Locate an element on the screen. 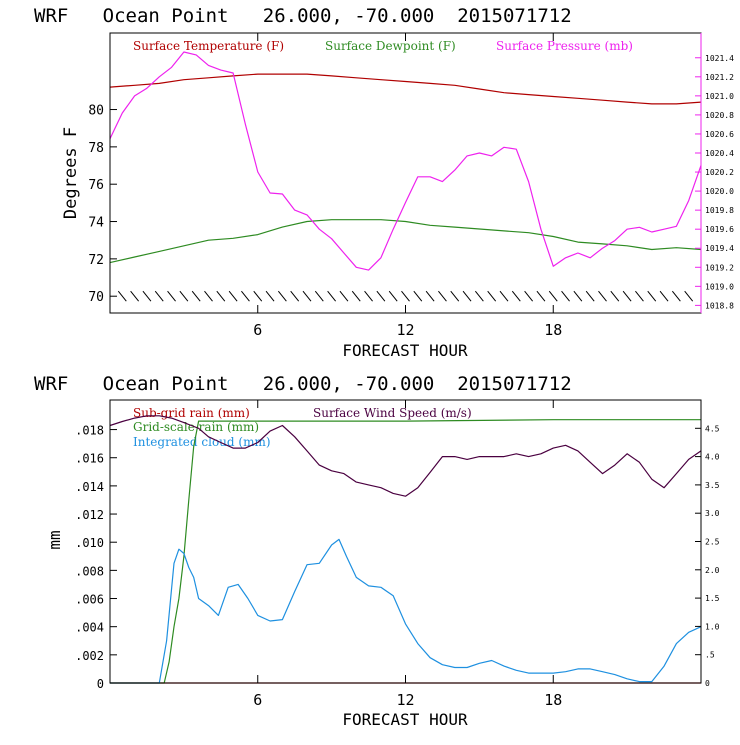 This screenshot has height=745, width=740. y2-tick-label: 1019.4 is located at coordinates (719, 248).